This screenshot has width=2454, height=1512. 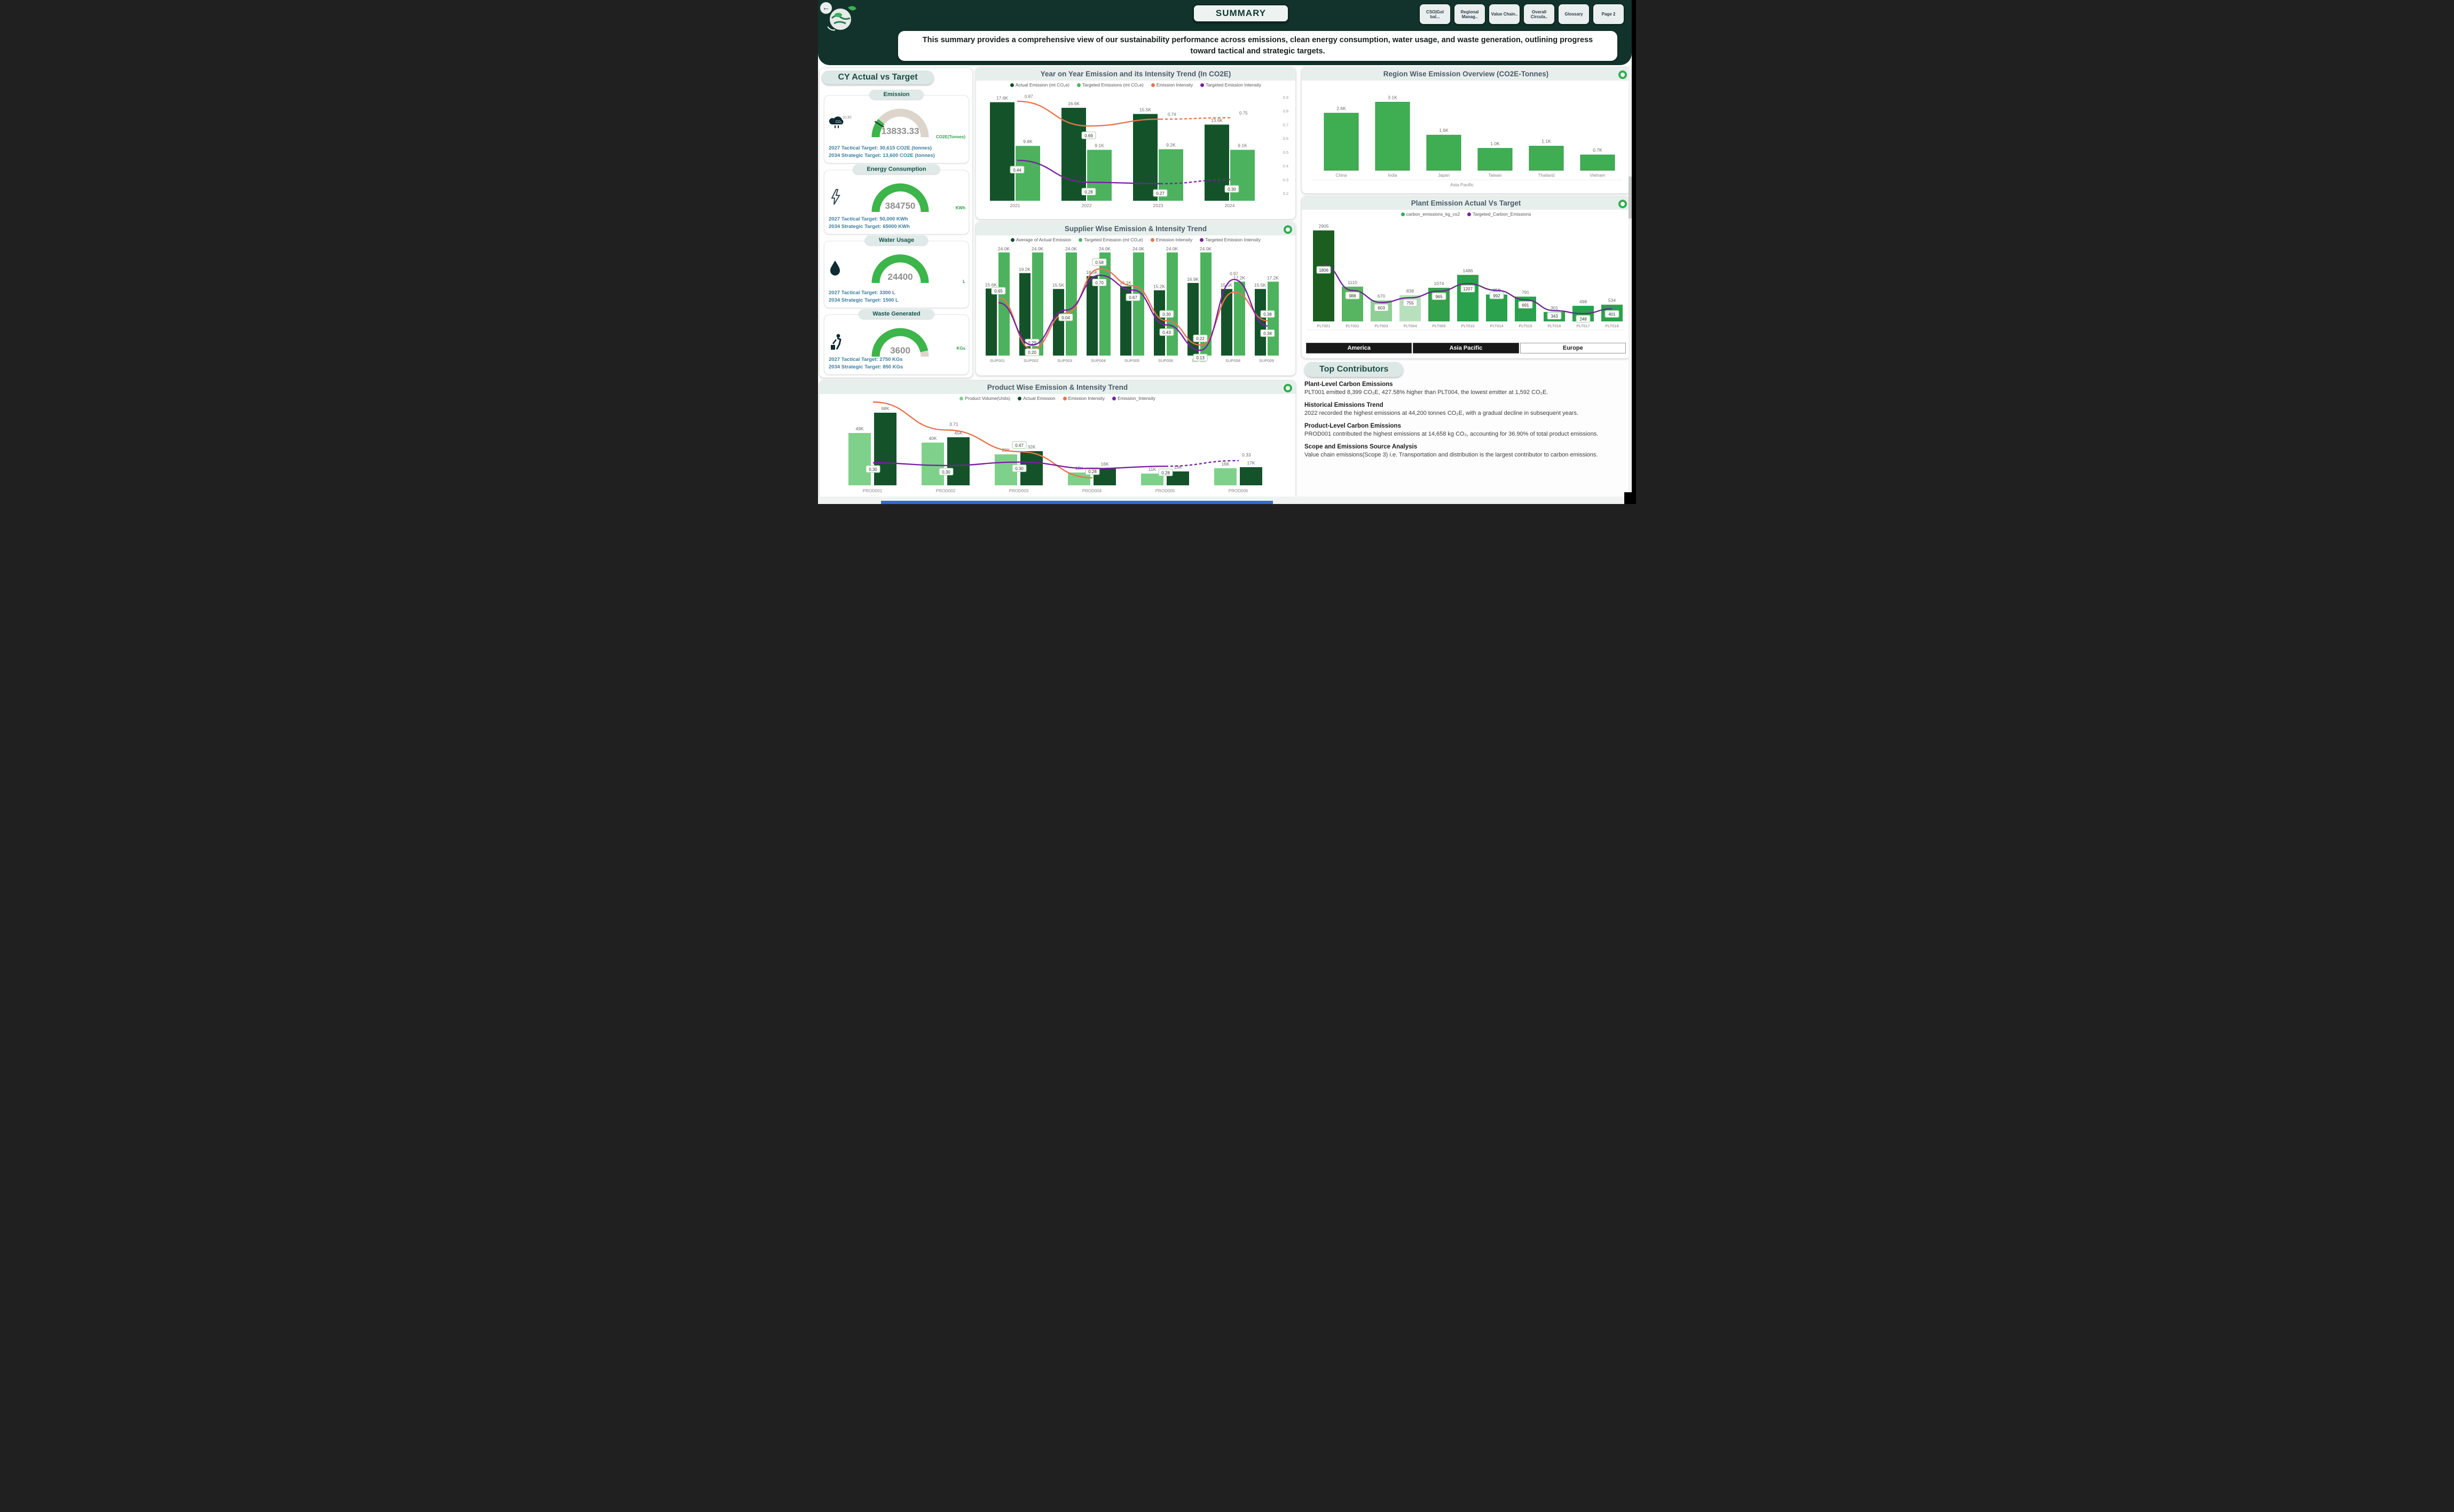 I want to click on svg-text: 0.87, so click(x=1029, y=96).